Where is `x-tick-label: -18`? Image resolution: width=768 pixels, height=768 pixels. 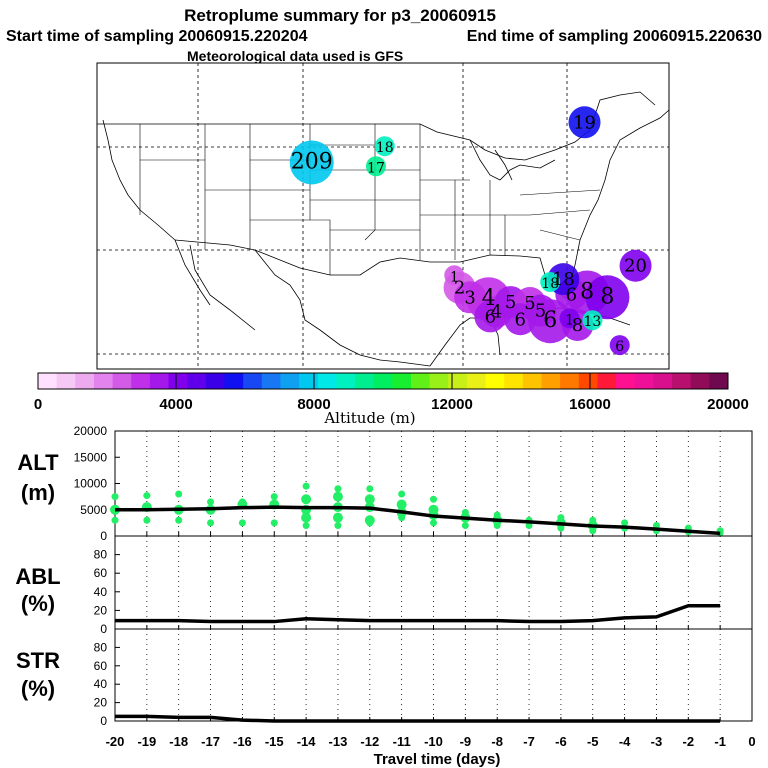
x-tick-label: -18 is located at coordinates (178, 741).